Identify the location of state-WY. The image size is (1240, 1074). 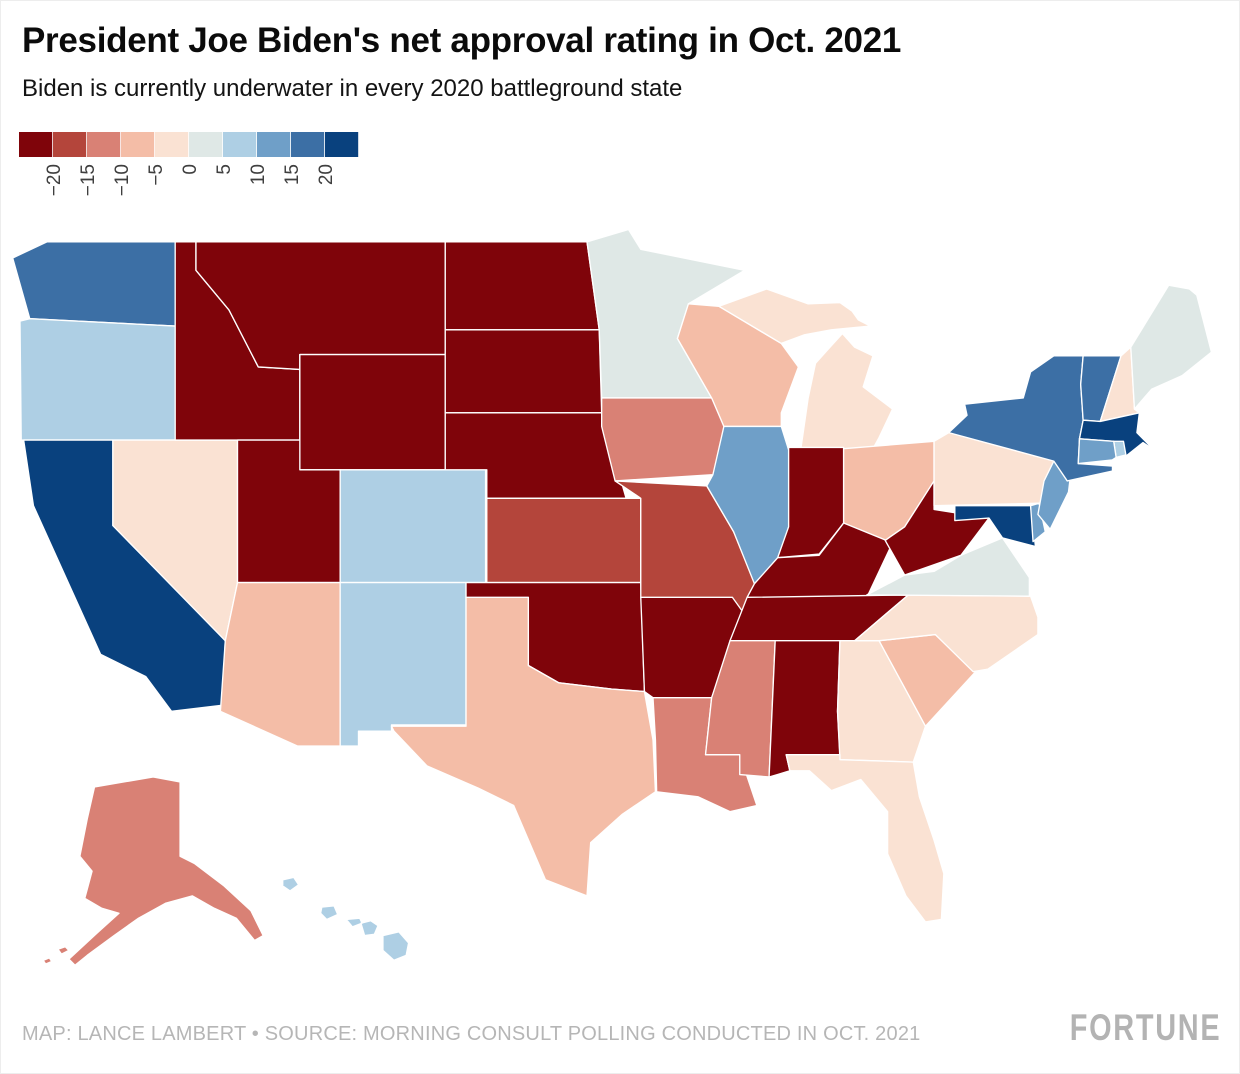
(372, 412).